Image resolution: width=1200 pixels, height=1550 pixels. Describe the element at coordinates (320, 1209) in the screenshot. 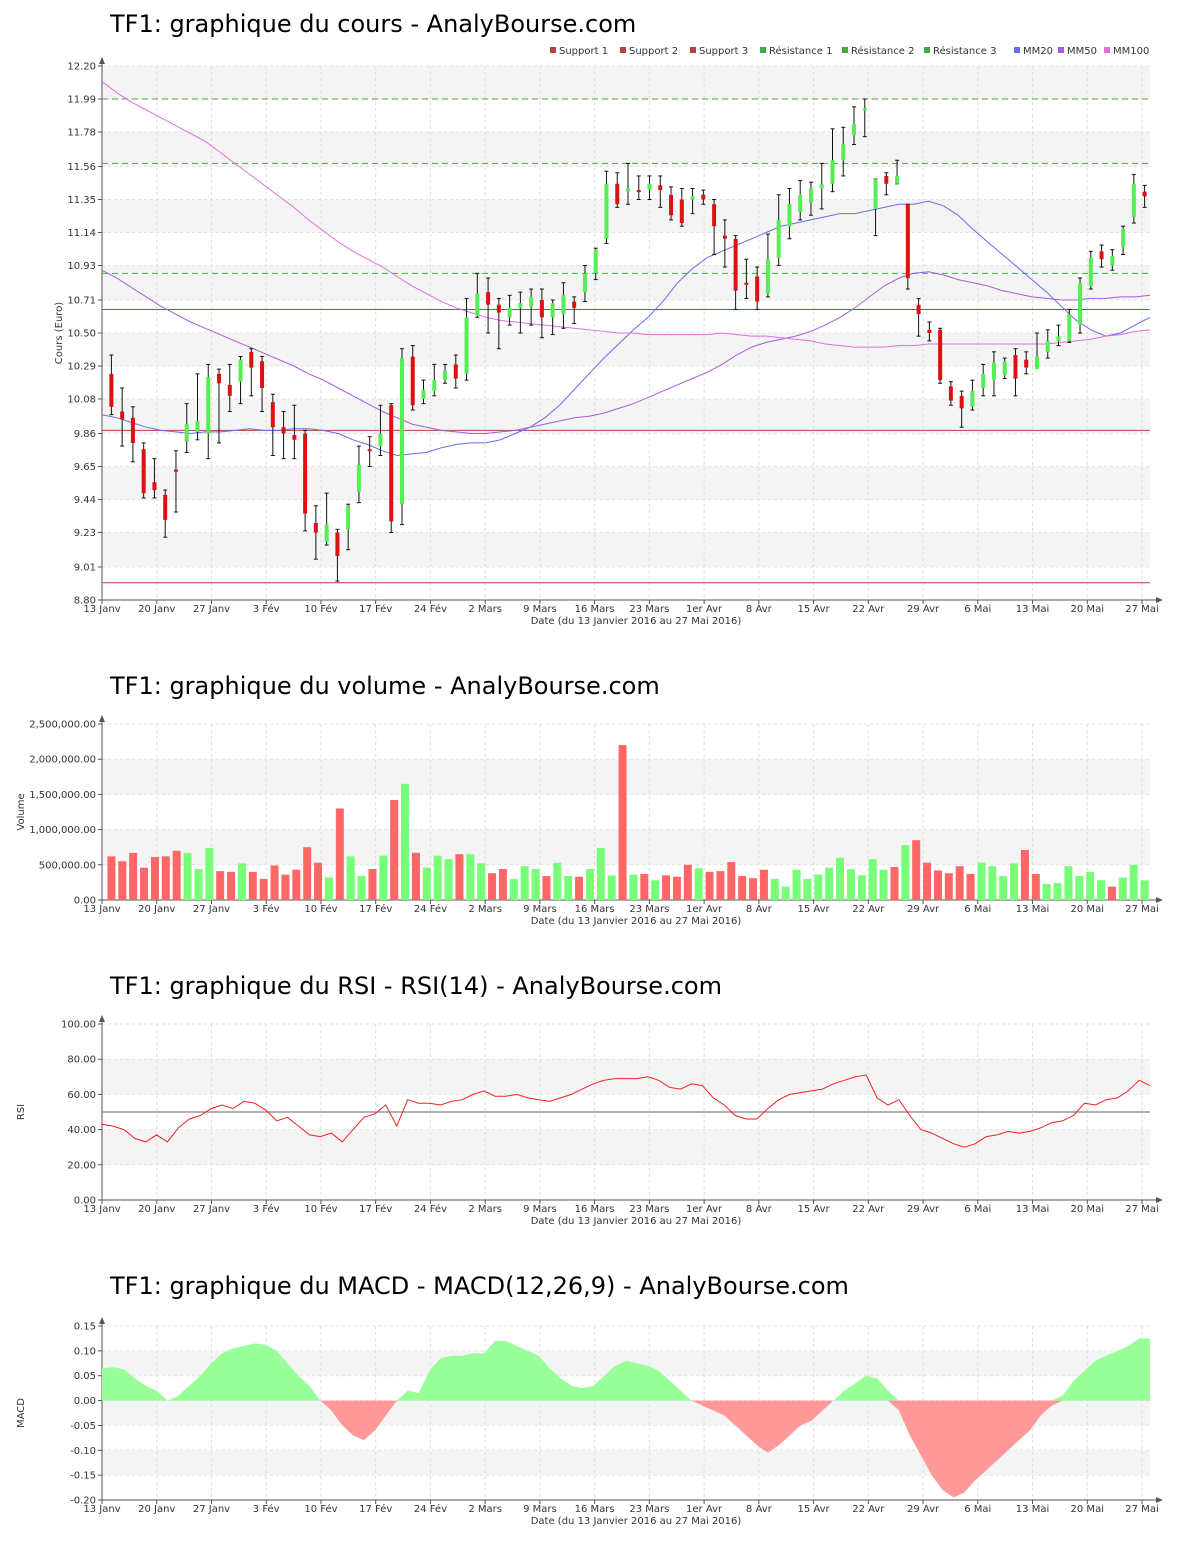

I see `x-tick-label: 10 Fév` at that location.